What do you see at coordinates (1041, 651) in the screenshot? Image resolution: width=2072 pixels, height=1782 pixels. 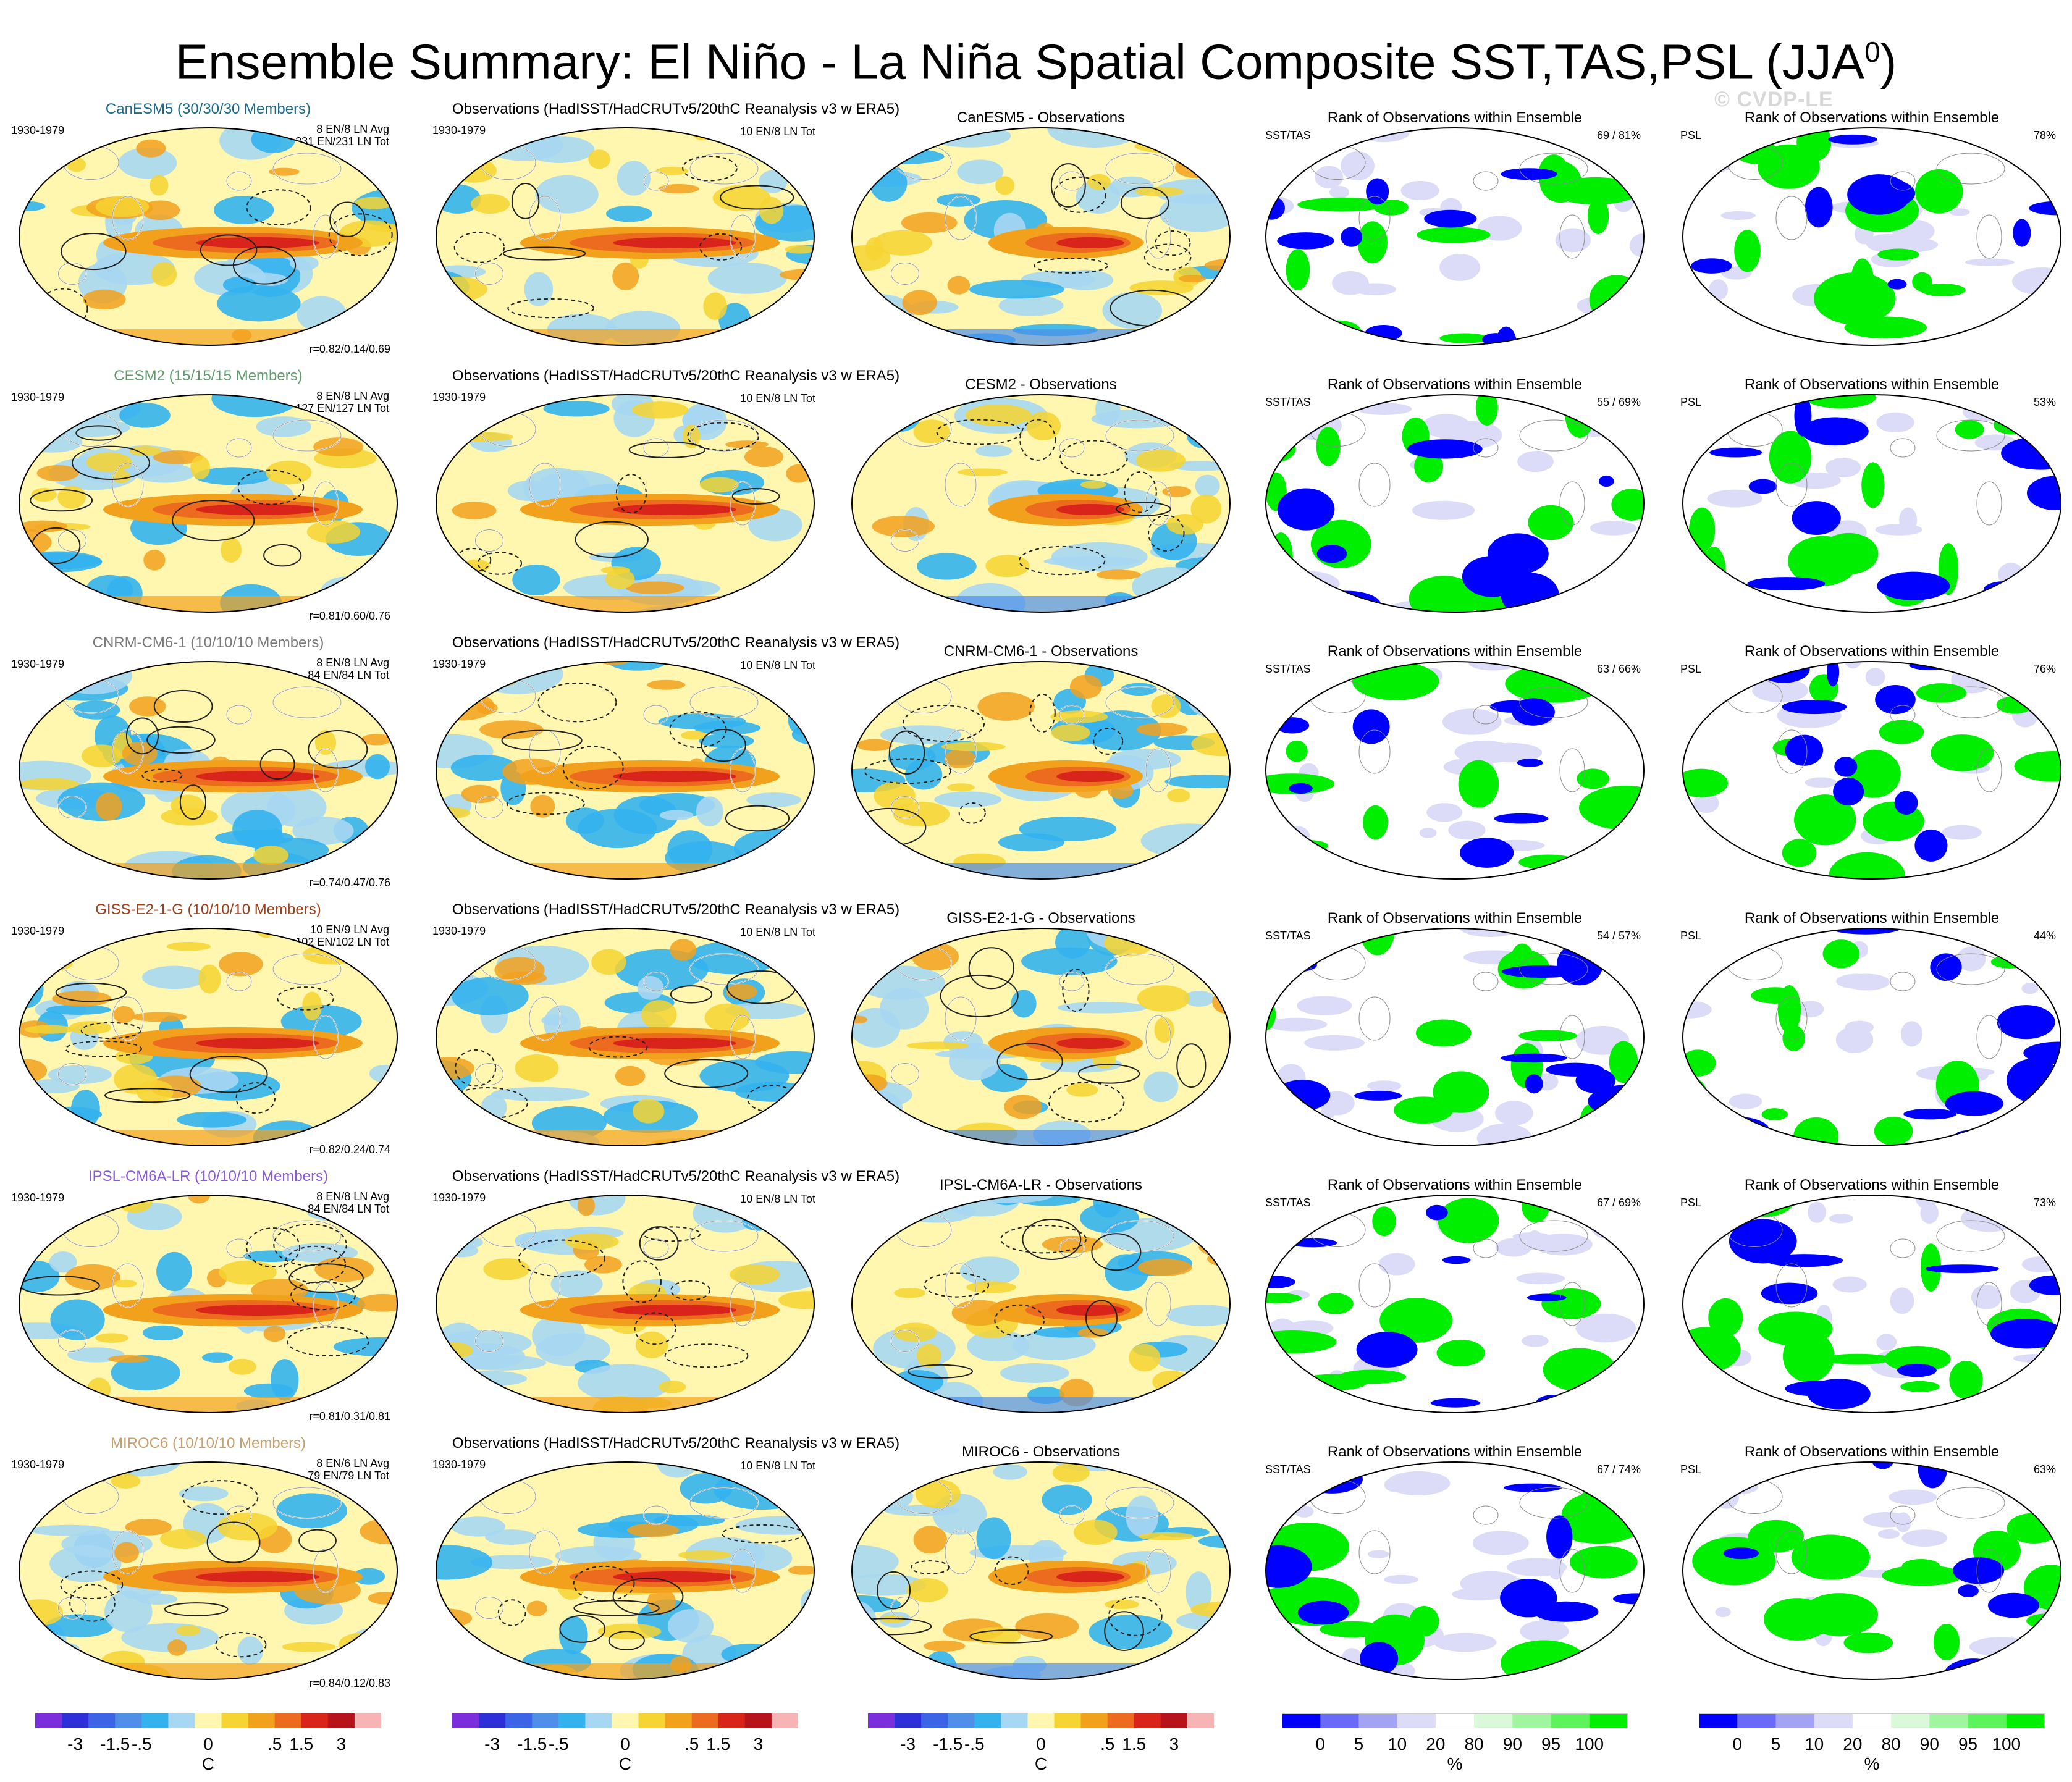 I see `diff-panel-title: CNRM-CM6-1 - Observations` at bounding box center [1041, 651].